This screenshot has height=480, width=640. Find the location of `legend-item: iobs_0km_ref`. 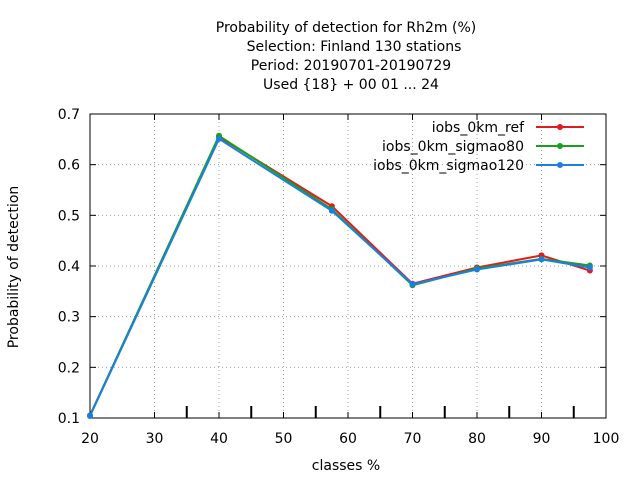

legend-item: iobs_0km_ref is located at coordinates (508, 128).